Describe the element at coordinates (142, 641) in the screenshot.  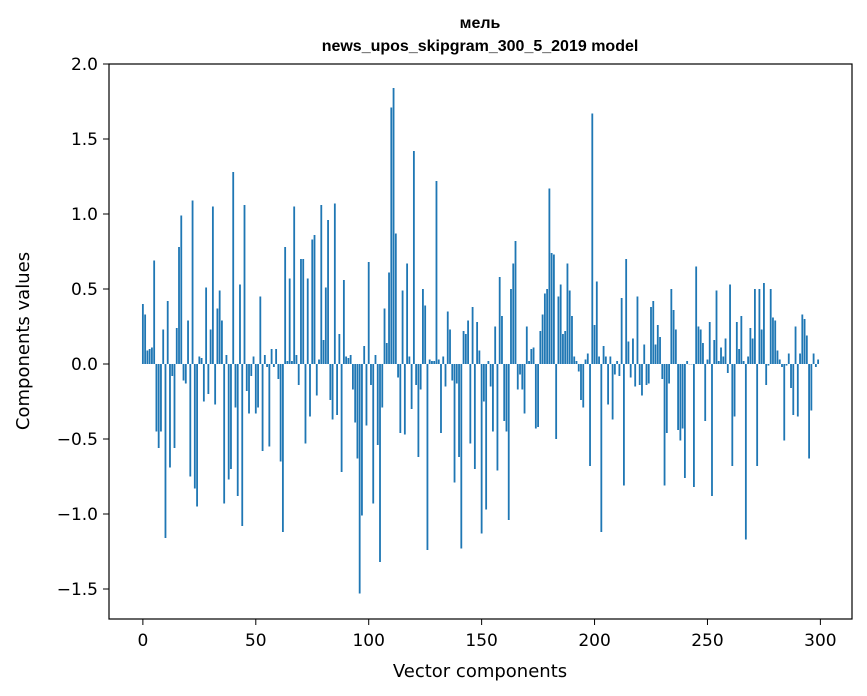
I see `x-tick-label: 0` at that location.